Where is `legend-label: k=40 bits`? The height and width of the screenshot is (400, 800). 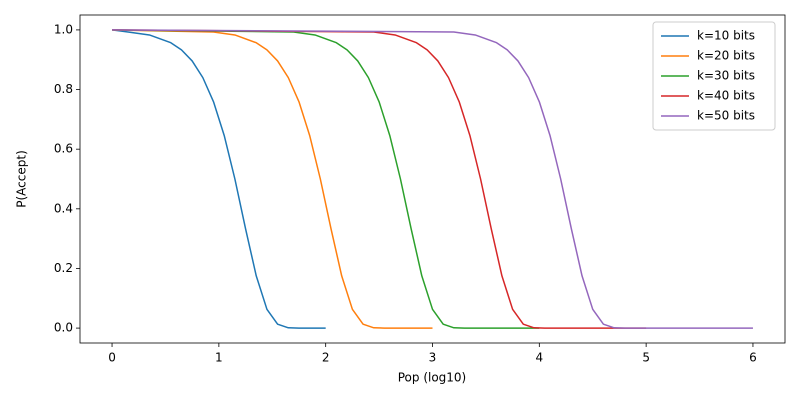
legend-label: k=40 bits is located at coordinates (726, 96).